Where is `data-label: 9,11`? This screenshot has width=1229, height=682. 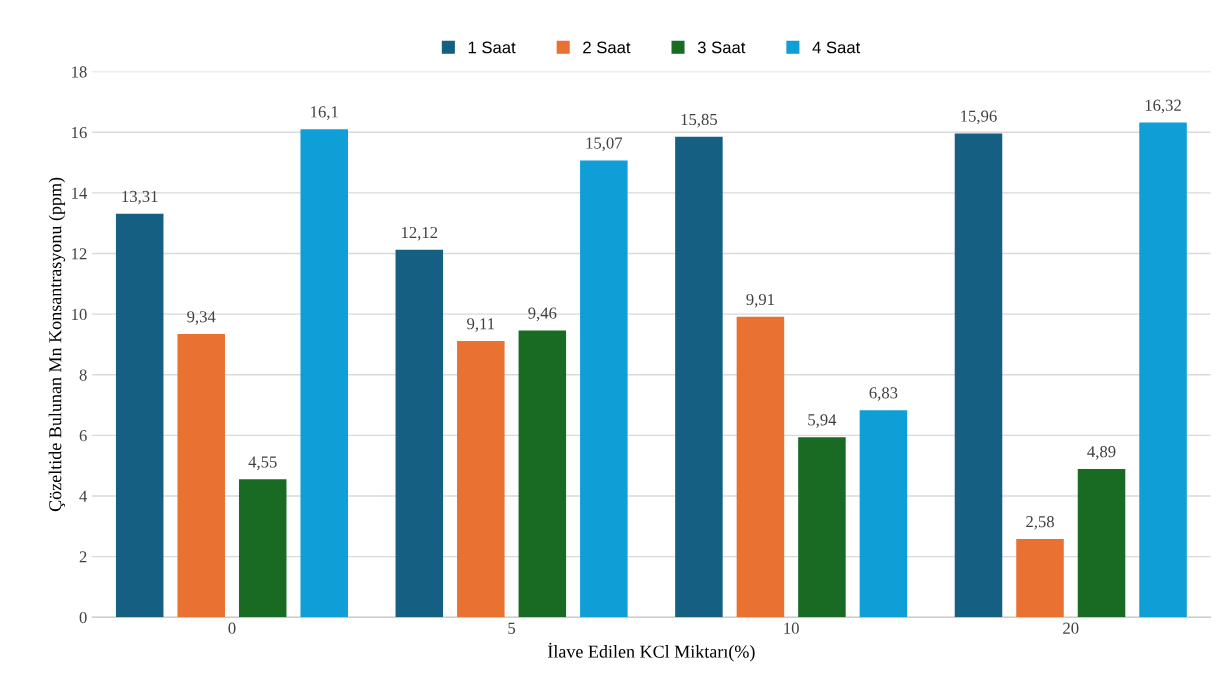 data-label: 9,11 is located at coordinates (481, 325).